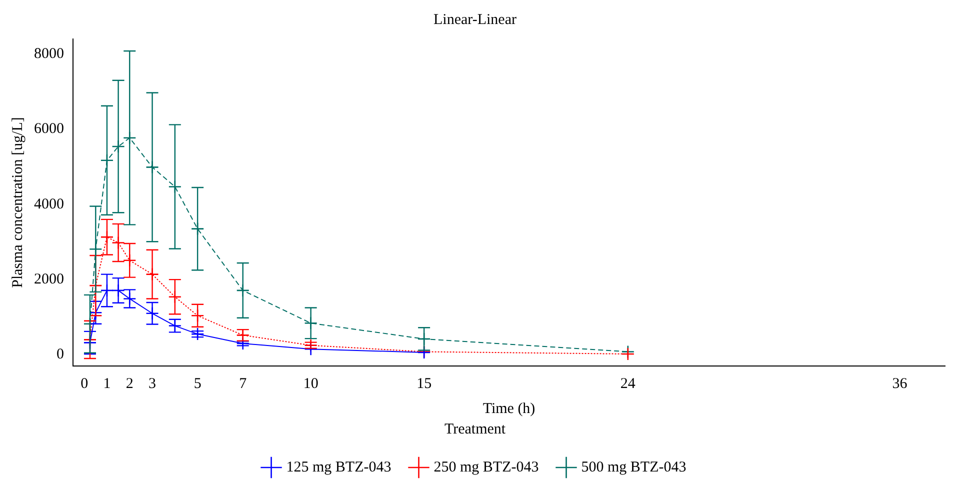  What do you see at coordinates (509, 408) in the screenshot?
I see `x-axis-title: Time (h)` at bounding box center [509, 408].